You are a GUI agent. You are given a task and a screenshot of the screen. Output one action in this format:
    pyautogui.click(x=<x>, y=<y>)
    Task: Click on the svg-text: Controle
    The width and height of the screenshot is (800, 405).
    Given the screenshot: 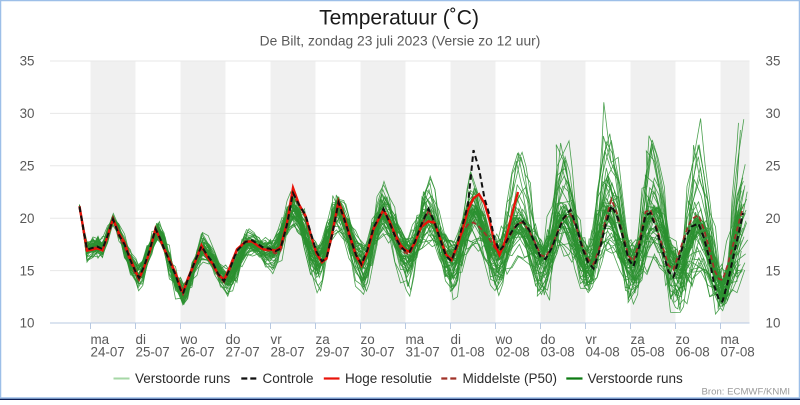 What is the action you would take?
    pyautogui.click(x=288, y=378)
    